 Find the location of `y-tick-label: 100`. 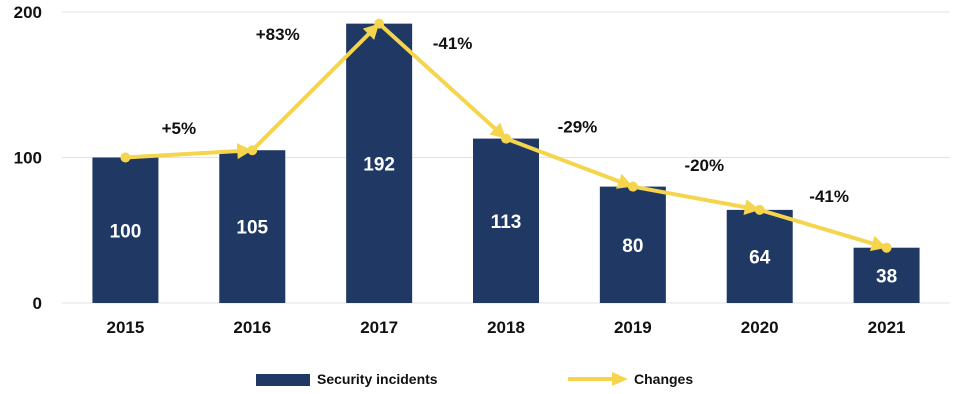

y-tick-label: 100 is located at coordinates (28, 158).